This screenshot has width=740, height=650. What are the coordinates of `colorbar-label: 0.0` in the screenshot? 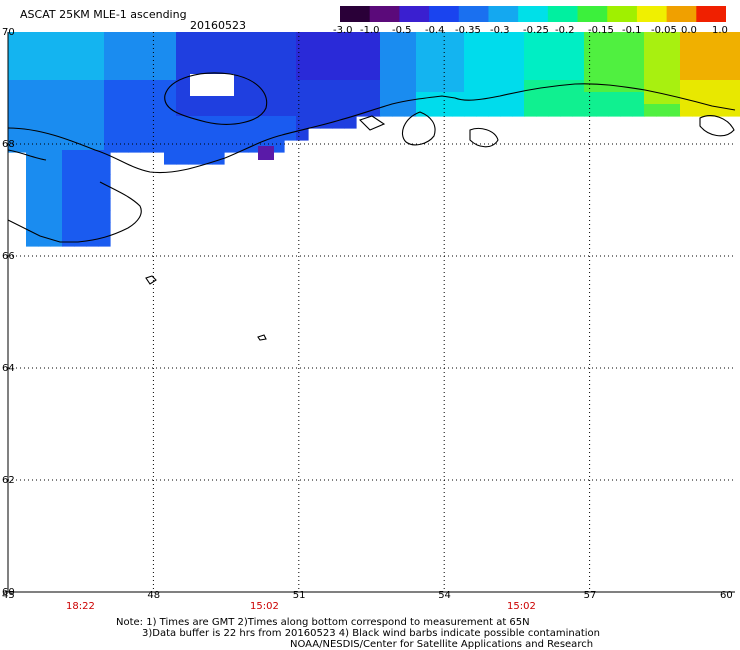 It's located at (689, 30).